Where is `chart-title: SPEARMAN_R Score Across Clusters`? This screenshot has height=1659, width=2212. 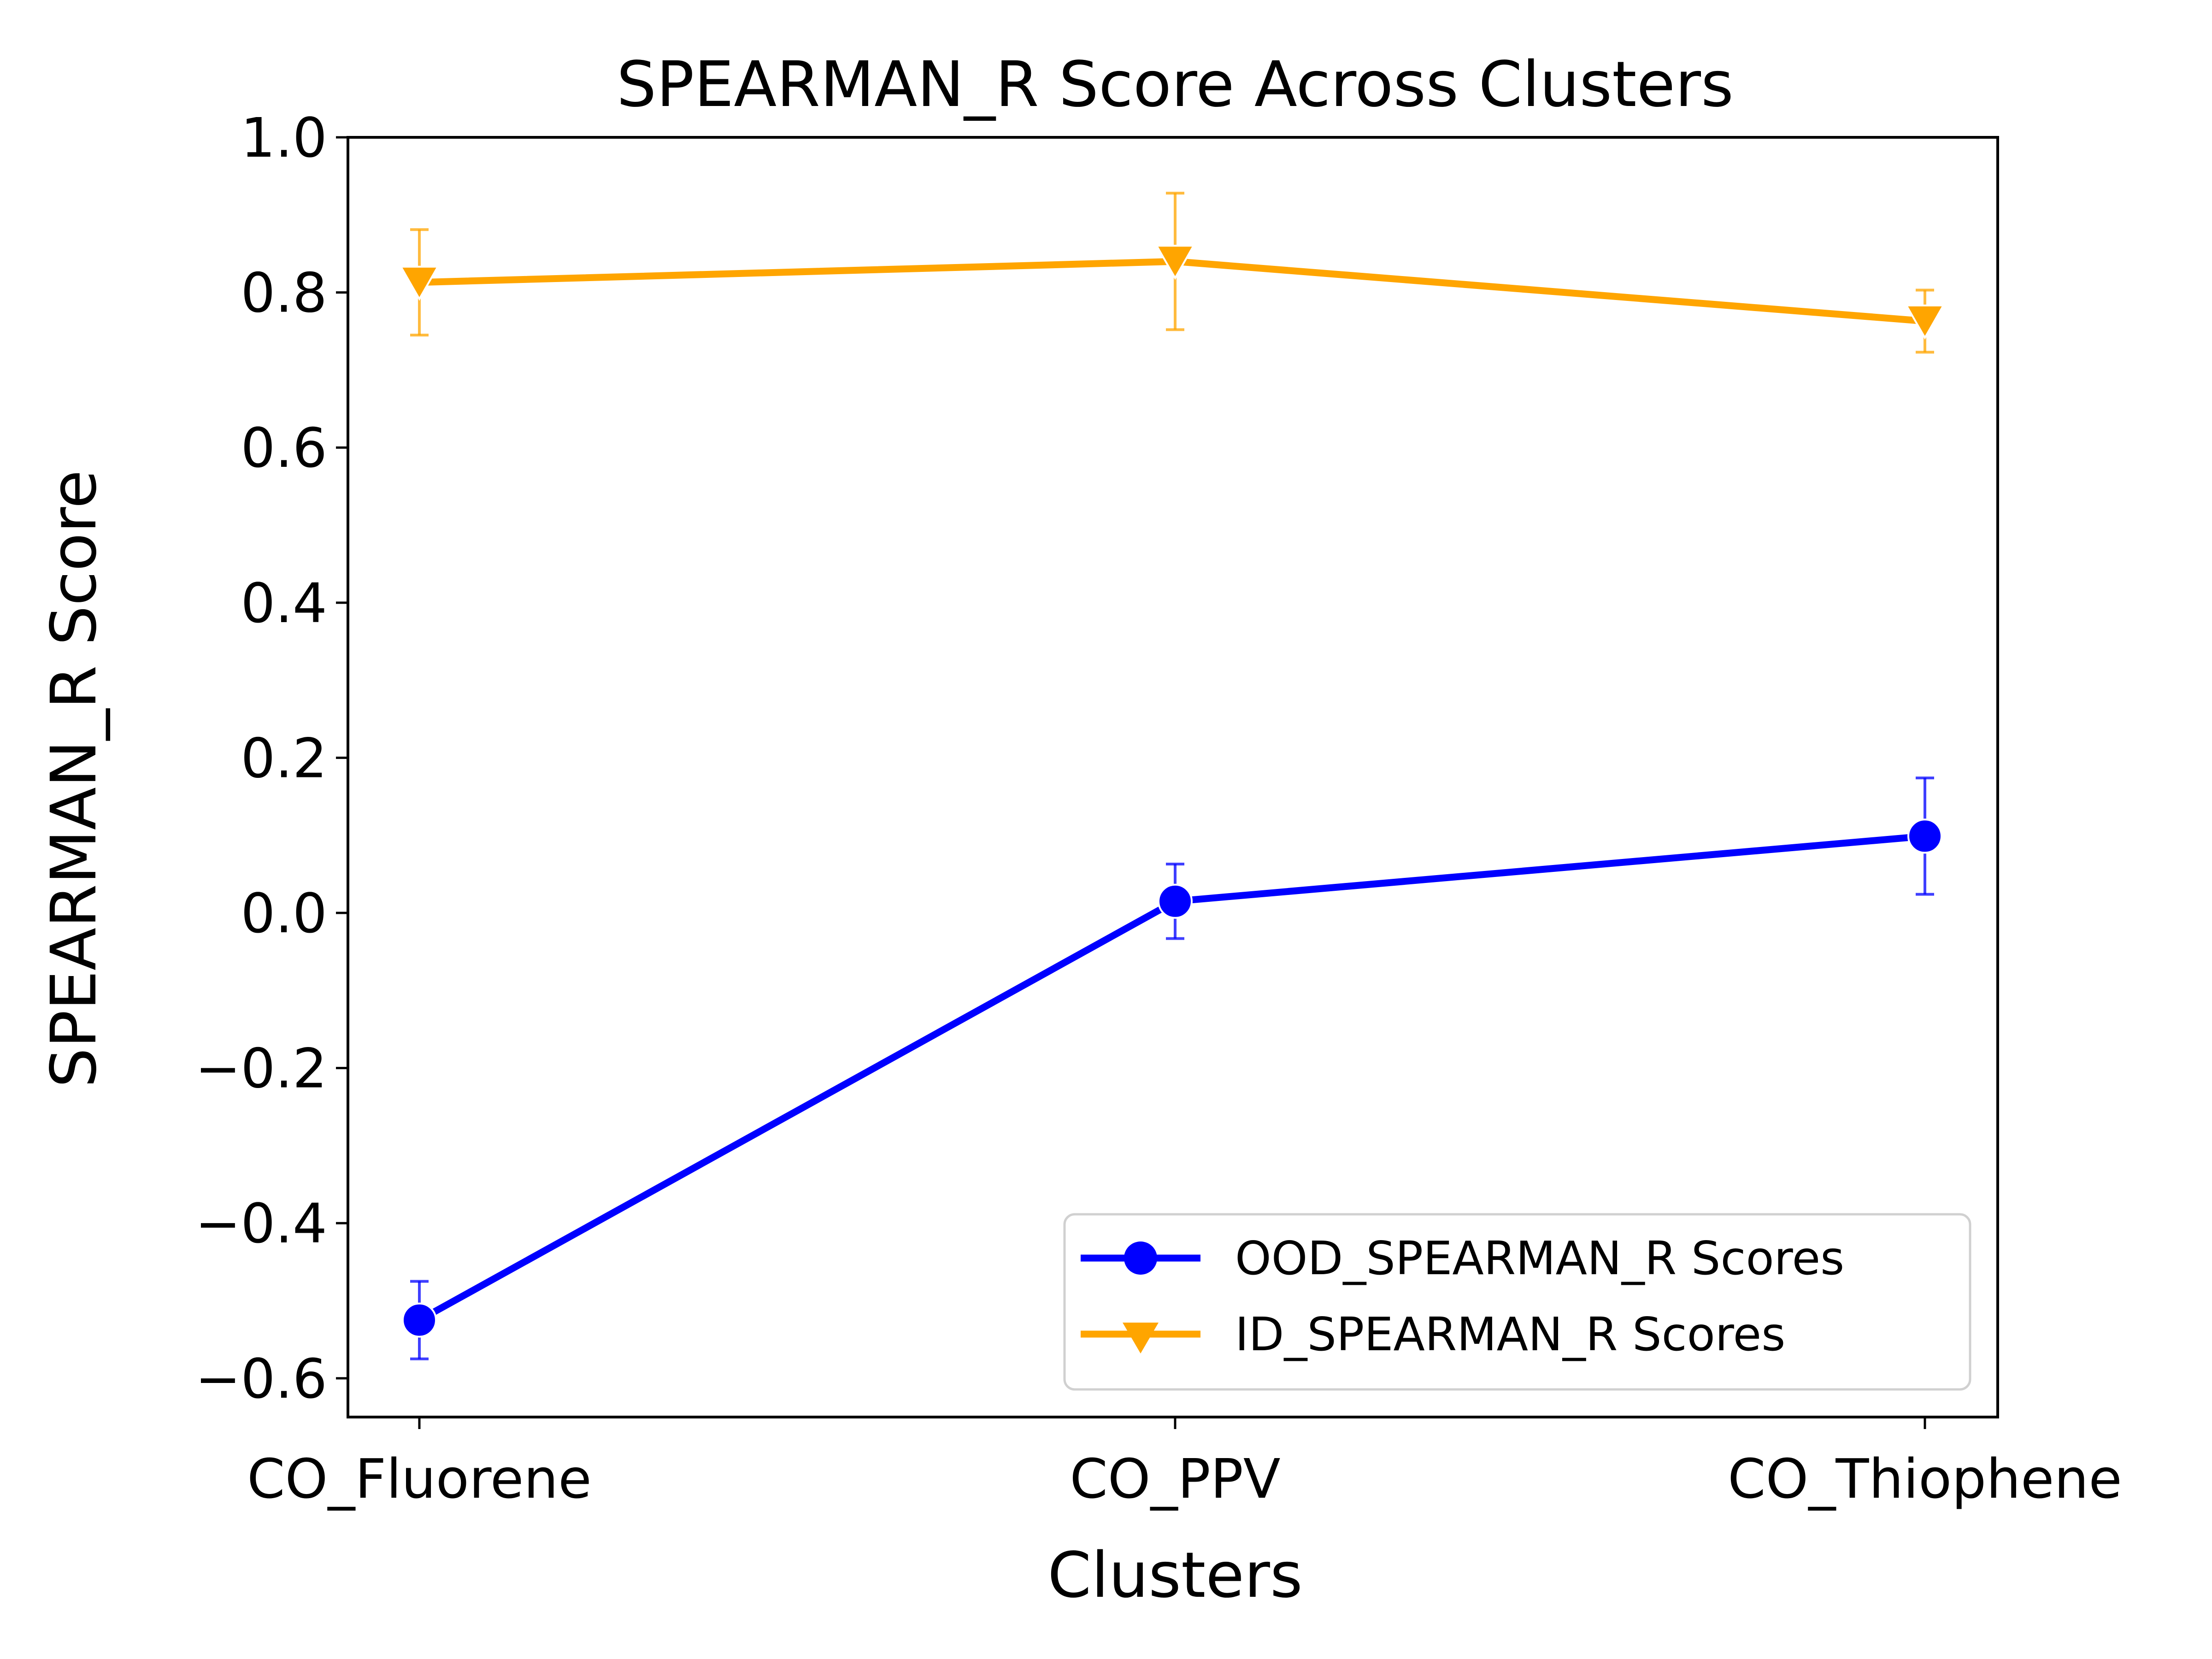 chart-title: SPEARMAN_R Score Across Clusters is located at coordinates (1175, 84).